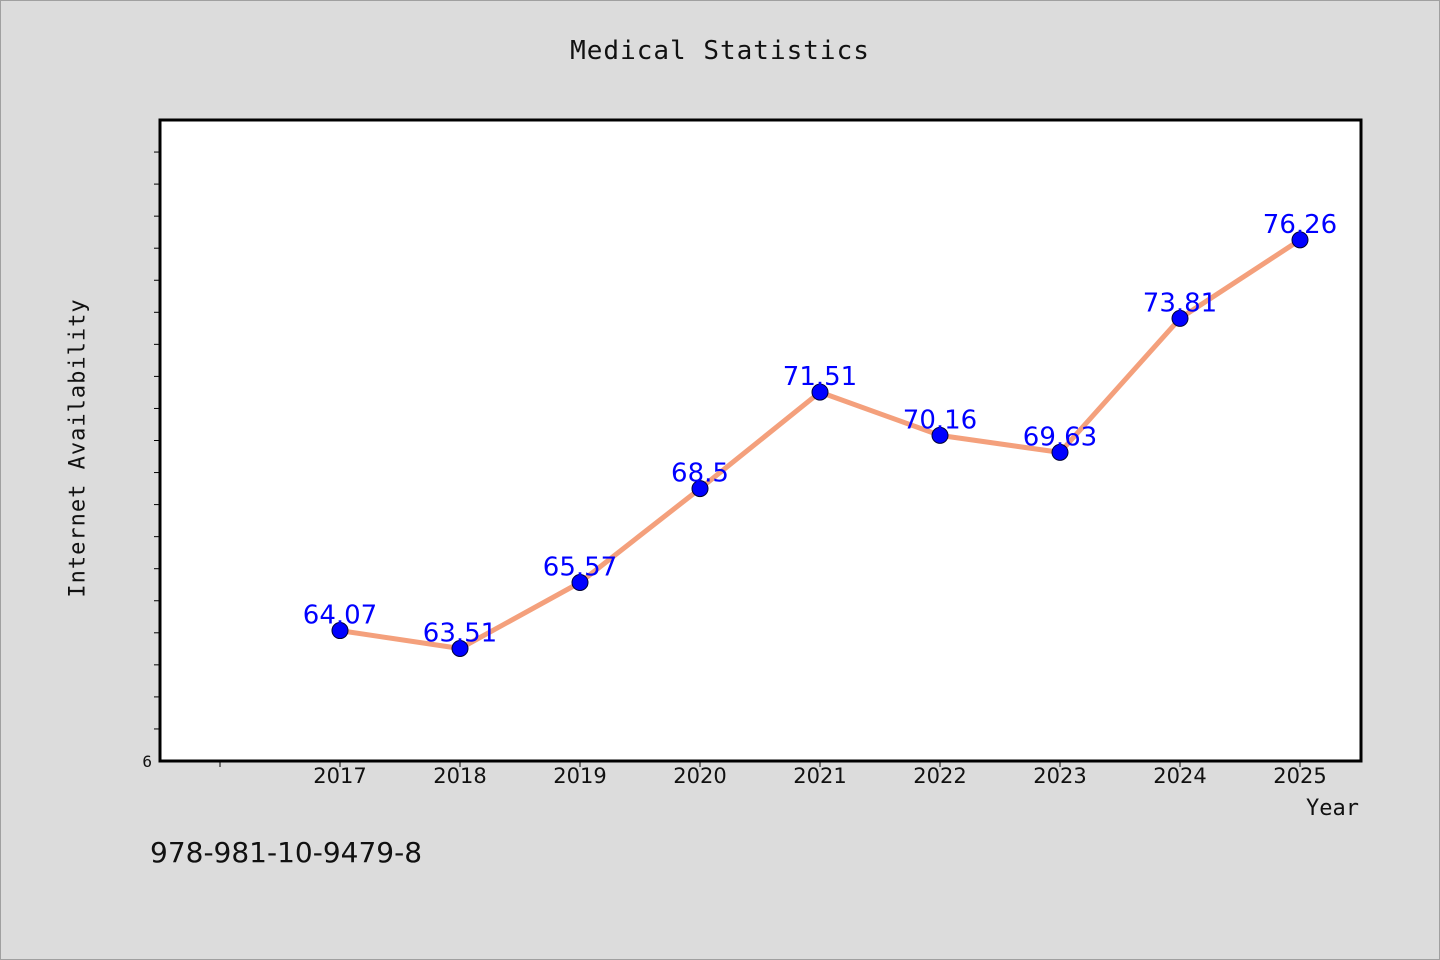 The height and width of the screenshot is (960, 1440). I want to click on chart-title: Medical Statistics, so click(720, 51).